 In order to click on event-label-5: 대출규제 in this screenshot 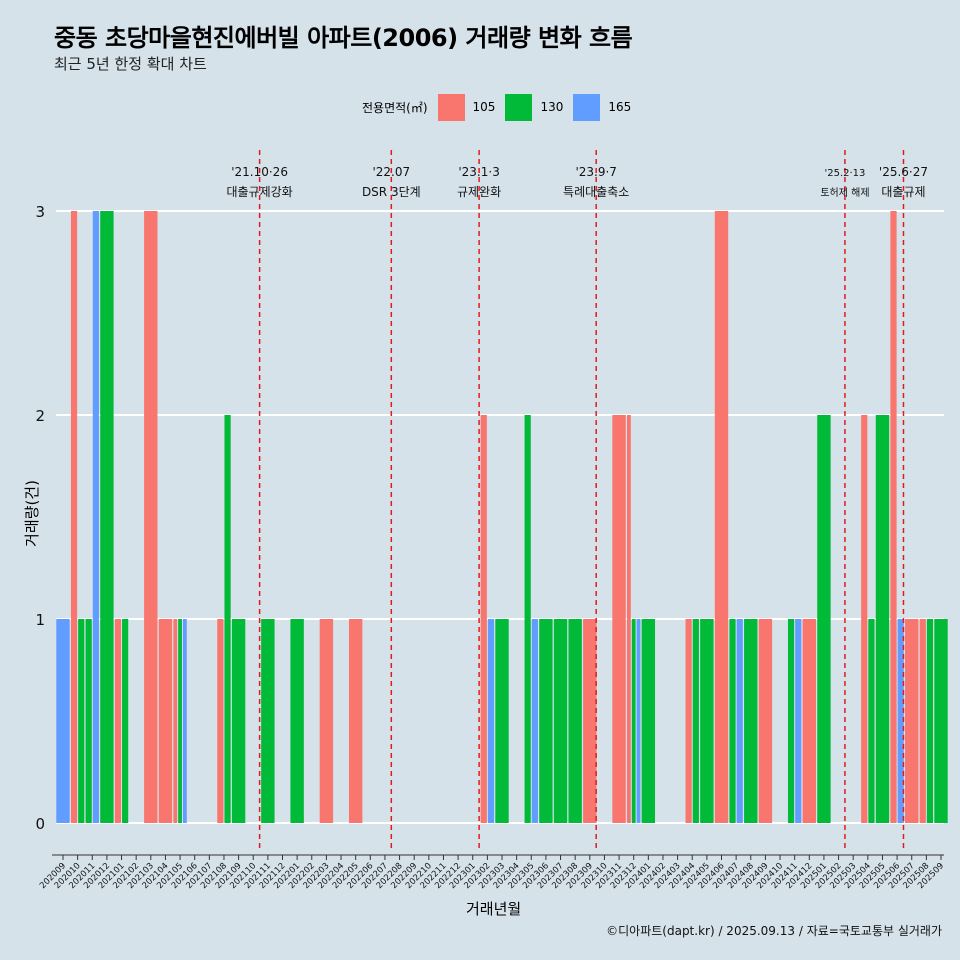, I will do `click(903, 192)`.